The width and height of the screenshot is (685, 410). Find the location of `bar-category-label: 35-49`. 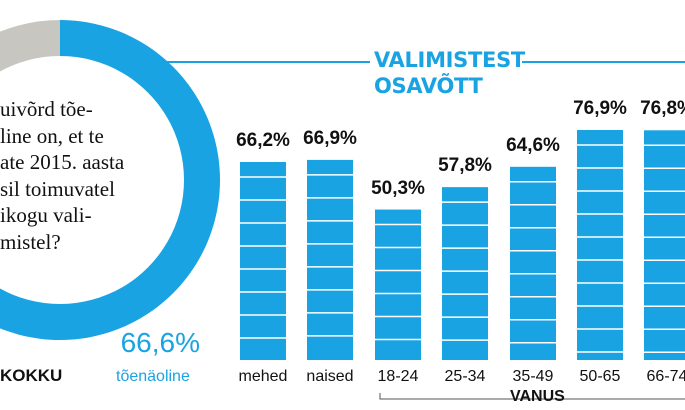

bar-category-label: 35-49 is located at coordinates (533, 376).